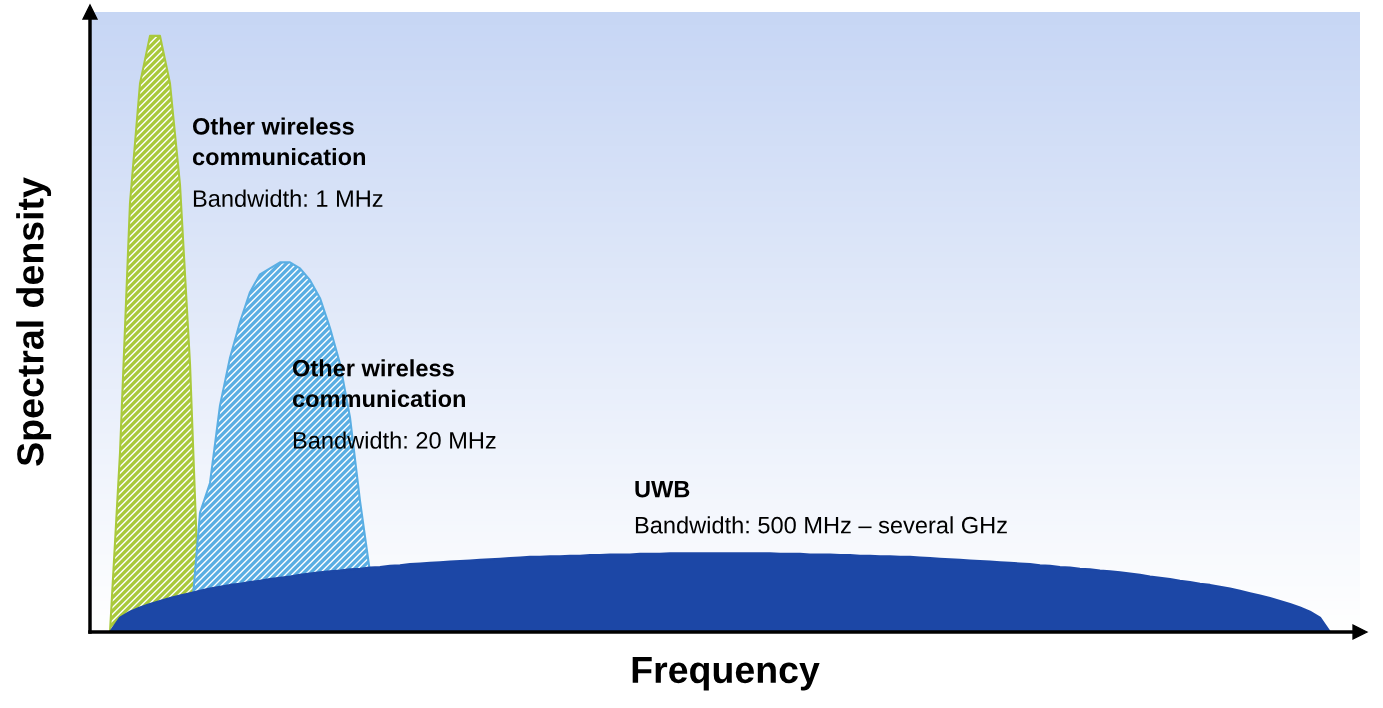 Image resolution: width=1383 pixels, height=708 pixels. What do you see at coordinates (662, 489) in the screenshot?
I see `text: UWB` at bounding box center [662, 489].